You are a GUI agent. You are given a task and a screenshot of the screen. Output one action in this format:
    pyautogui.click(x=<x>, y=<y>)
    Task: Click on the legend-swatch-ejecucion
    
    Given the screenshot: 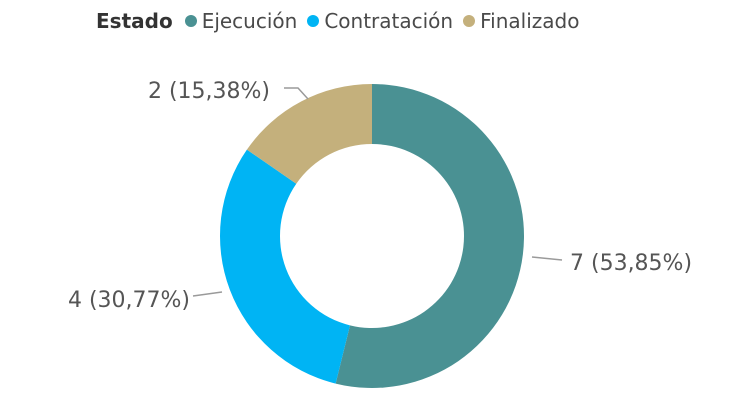 What is the action you would take?
    pyautogui.click(x=190, y=21)
    